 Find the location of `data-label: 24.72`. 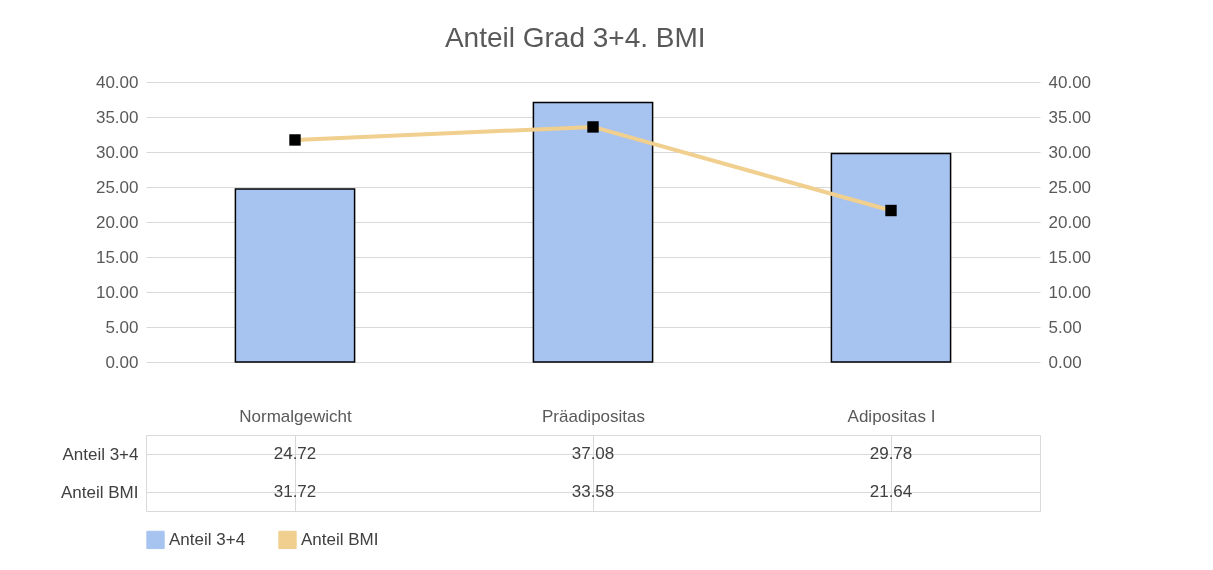

data-label: 24.72 is located at coordinates (295, 453).